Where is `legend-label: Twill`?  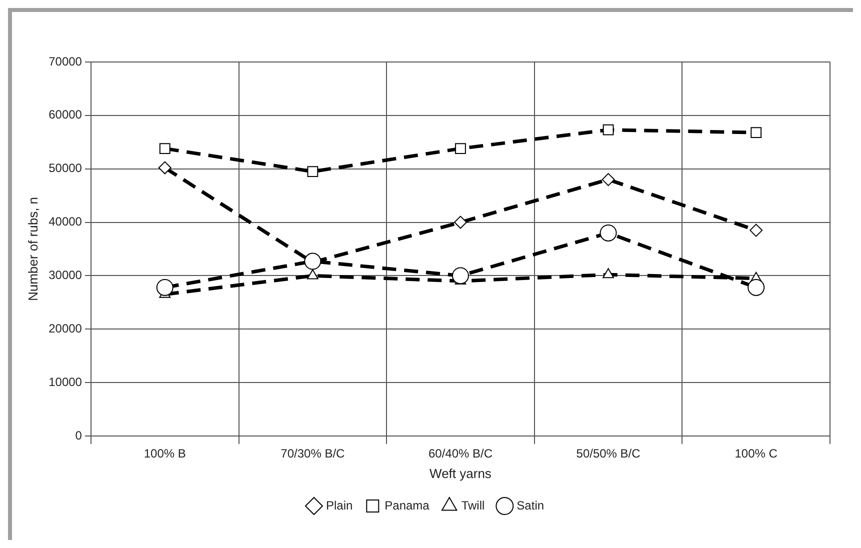
legend-label: Twill is located at coordinates (473, 505).